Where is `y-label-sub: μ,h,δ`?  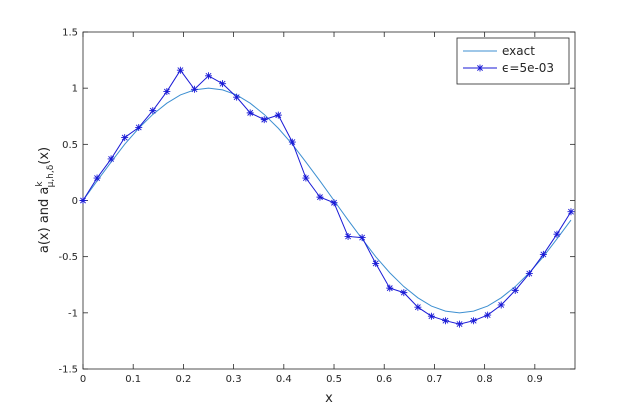
y-label-sub: μ,h,δ is located at coordinates (51, 175).